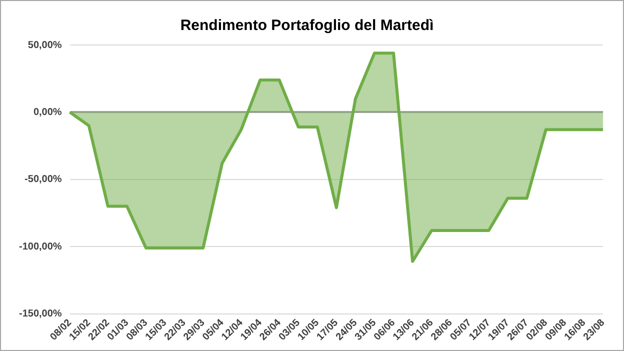 The image size is (624, 351). I want to click on y-tick-label: -50,00%, so click(43, 180).